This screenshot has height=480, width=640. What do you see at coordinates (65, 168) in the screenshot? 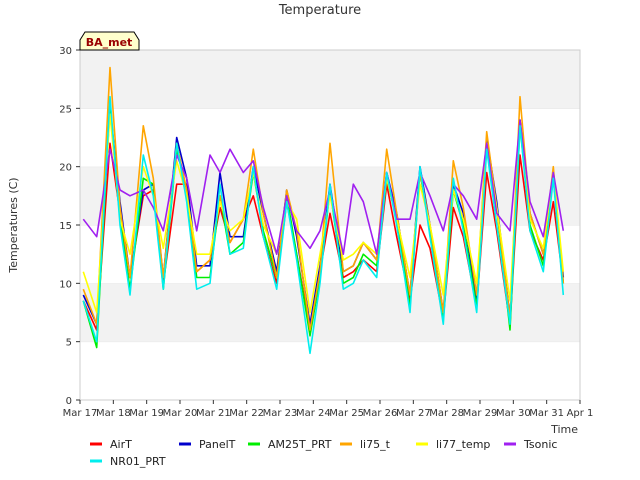
I see `y-tick-label: 20` at bounding box center [65, 168].